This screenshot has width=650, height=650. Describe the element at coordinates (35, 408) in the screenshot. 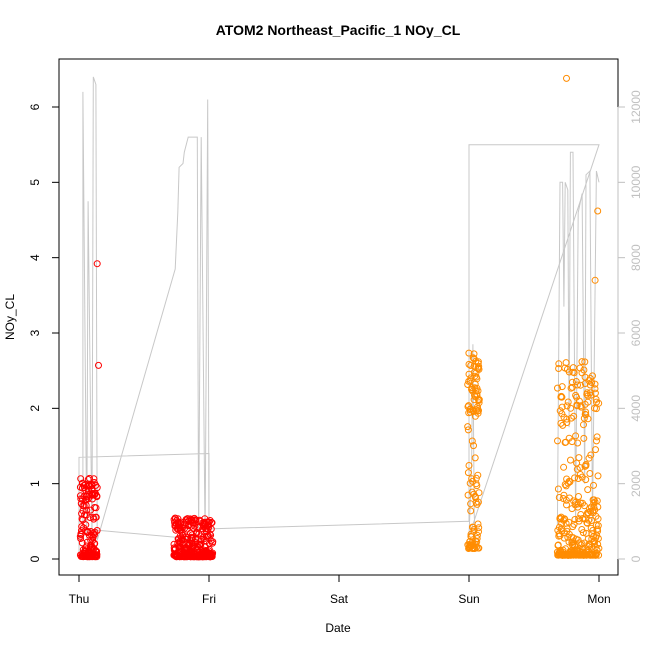

I see `y-tick-label-left: 2` at that location.